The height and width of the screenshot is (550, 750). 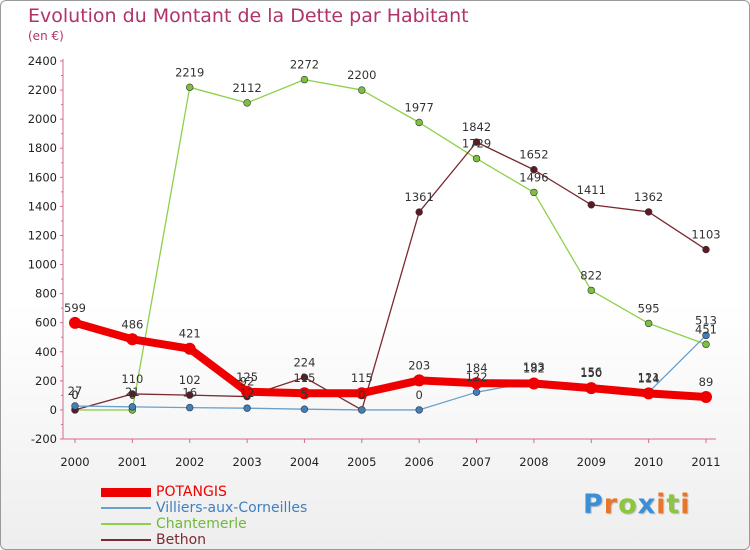 I want to click on legend-label-chantemerle: Chantemerle, so click(x=201, y=524).